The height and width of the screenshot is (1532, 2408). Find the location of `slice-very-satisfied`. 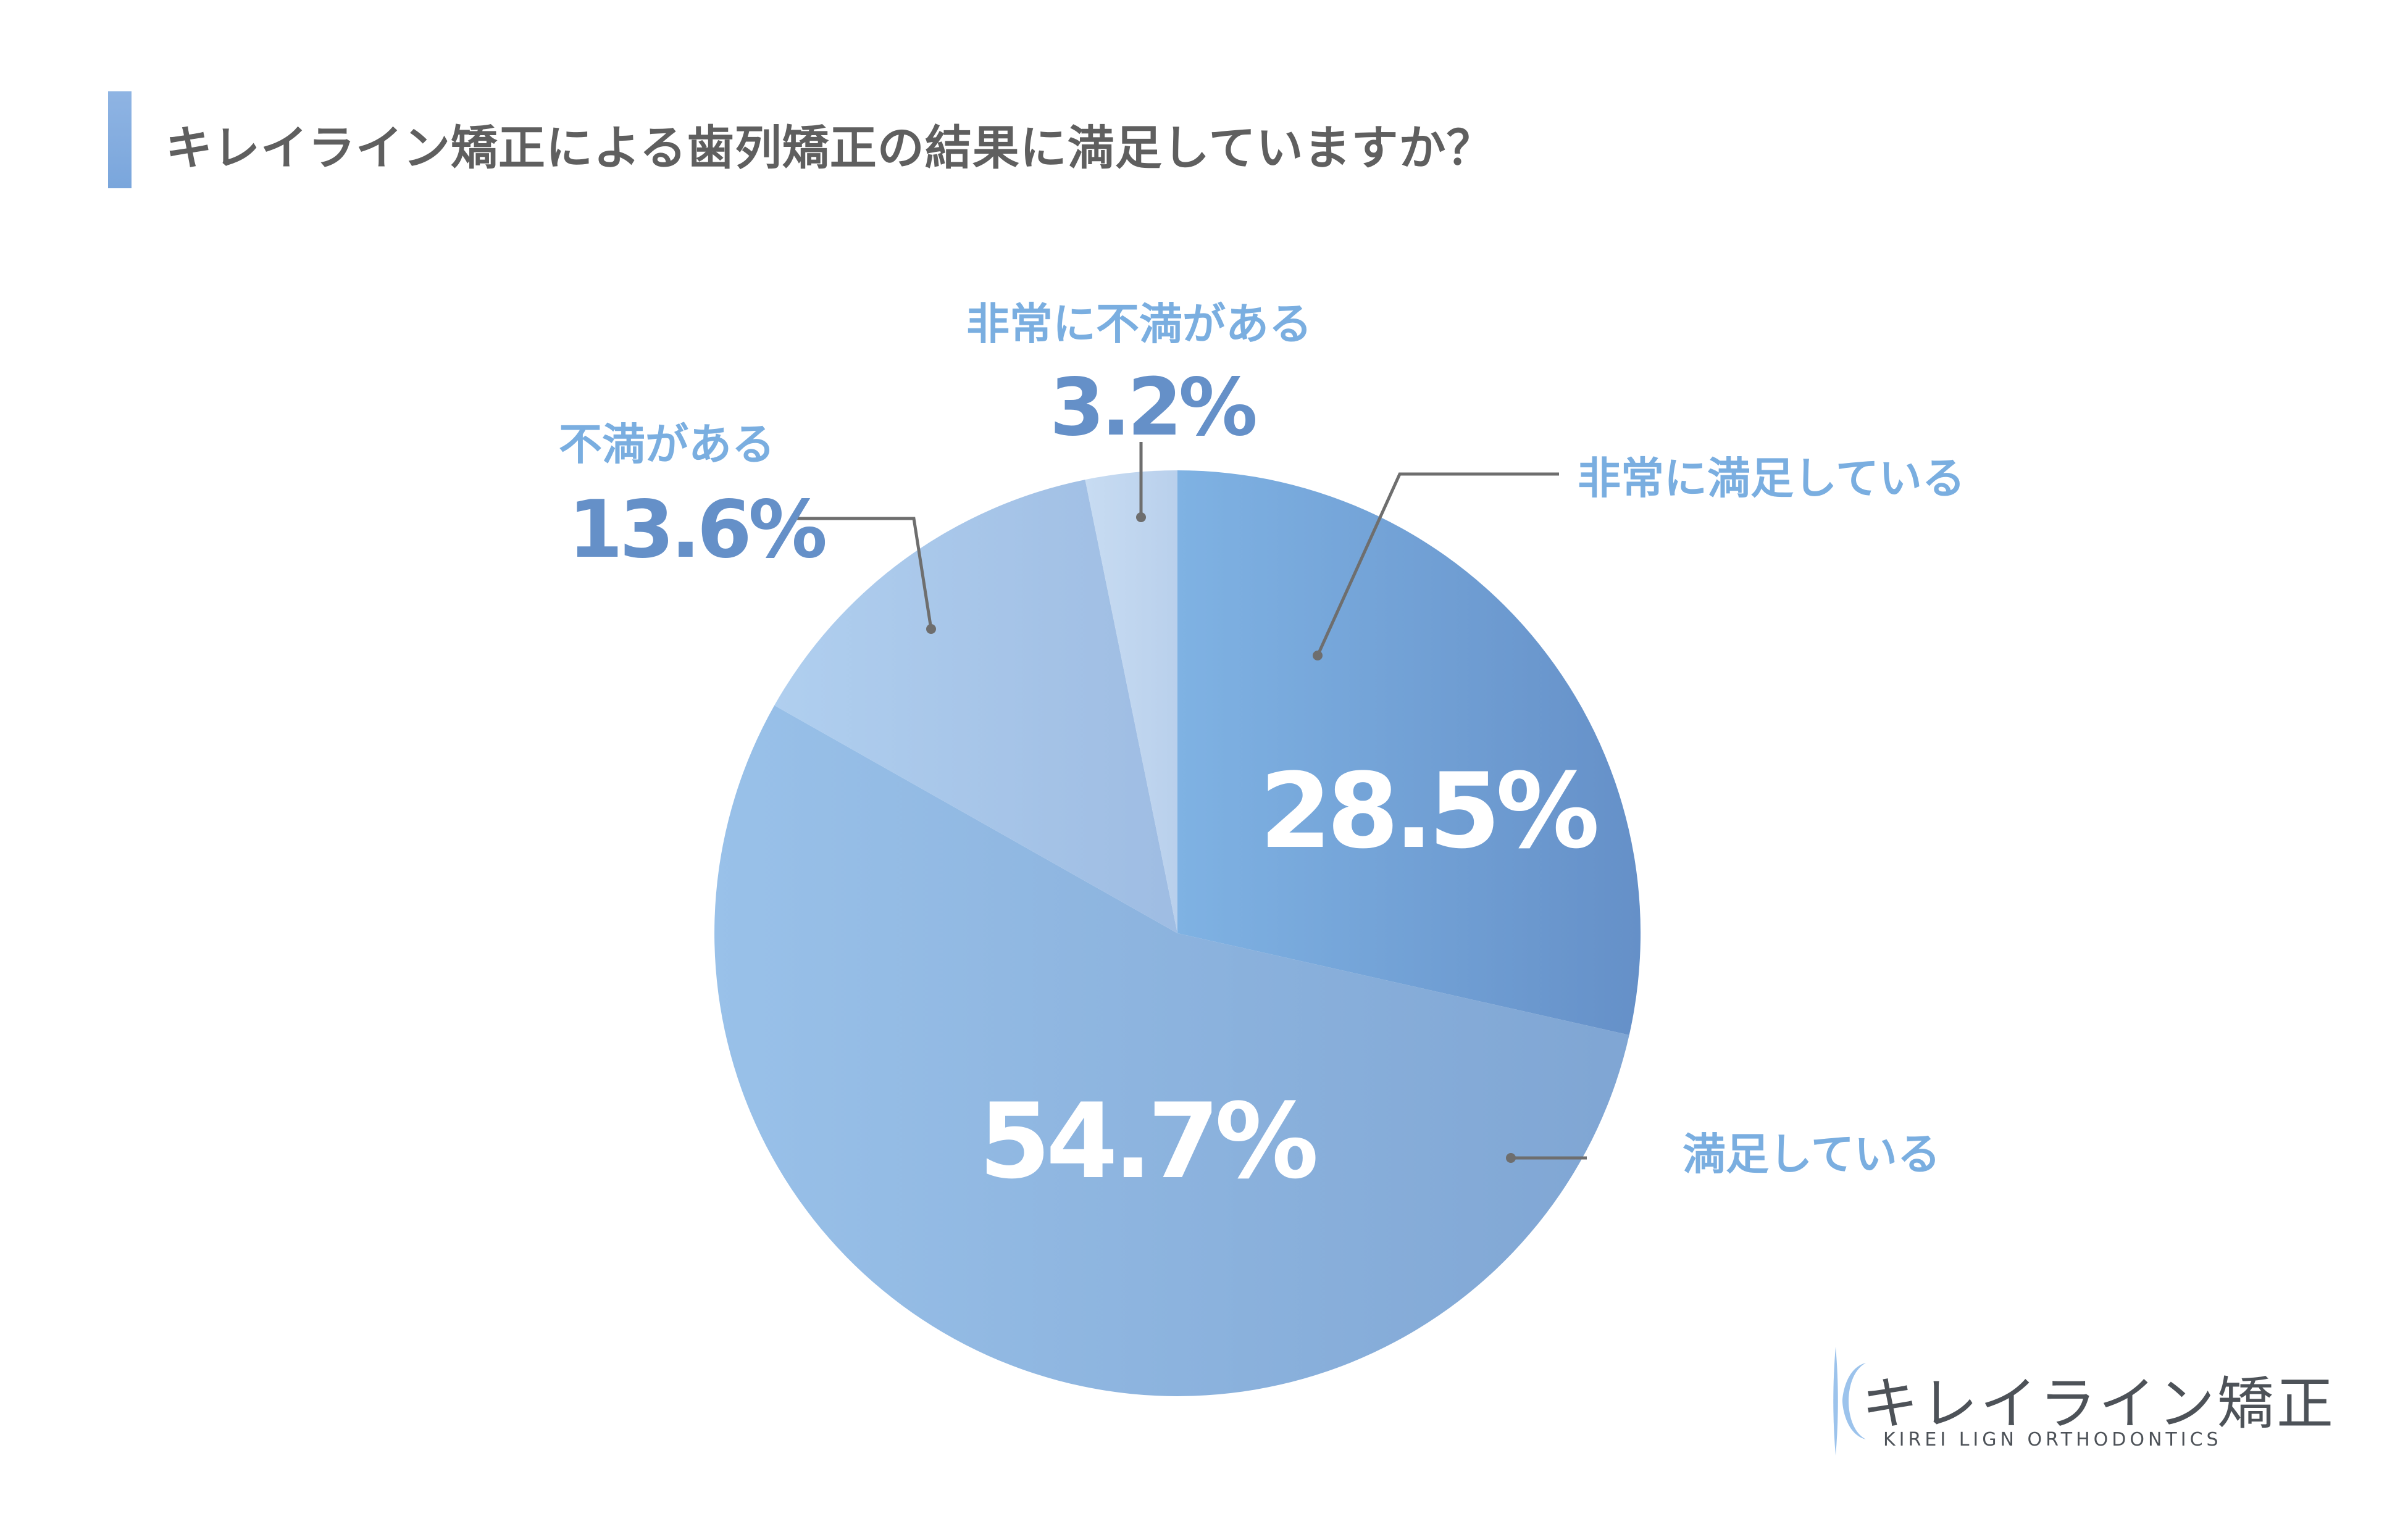

slice-very-satisfied is located at coordinates (1409, 752).